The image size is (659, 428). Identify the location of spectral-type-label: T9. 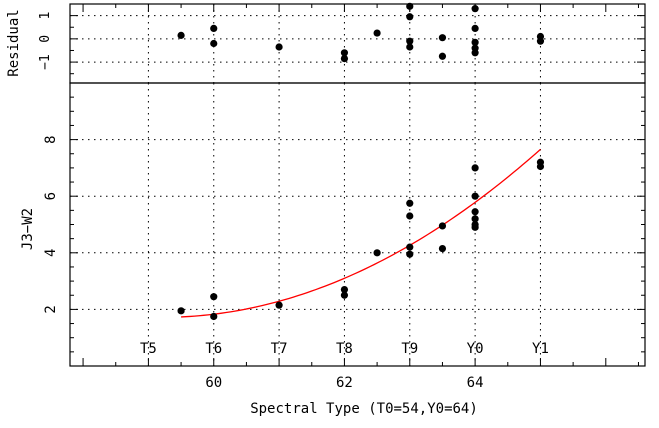
(409, 349).